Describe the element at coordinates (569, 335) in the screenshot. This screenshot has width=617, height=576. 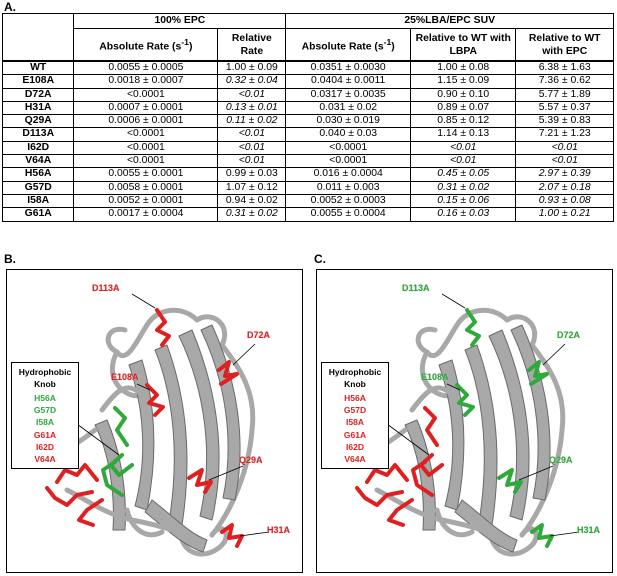
I see `mutant-label-d72a: D72A` at that location.